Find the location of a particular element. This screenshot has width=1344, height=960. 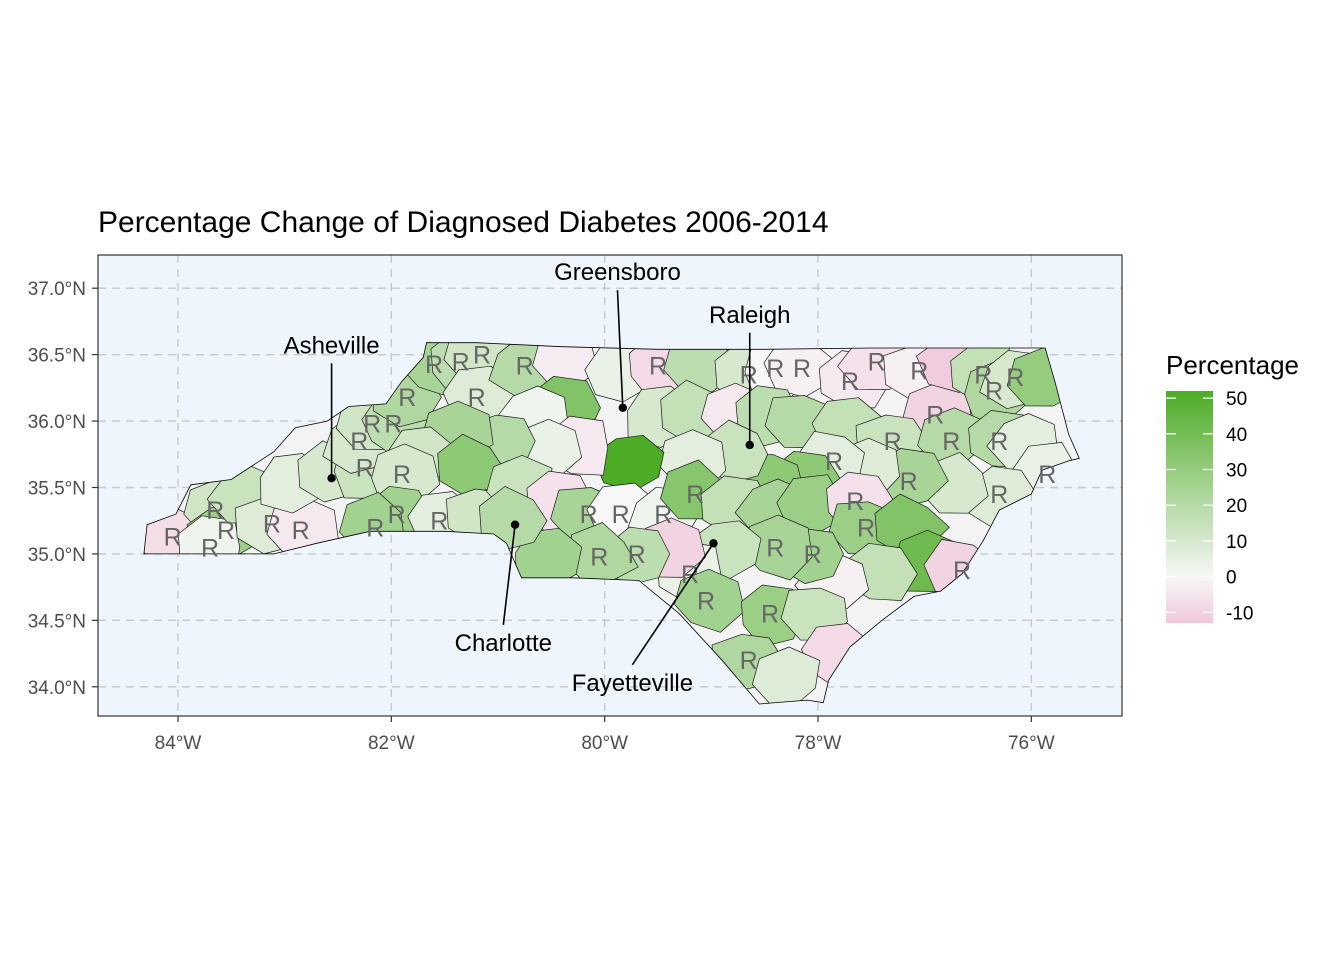

y-tick-label: 34.5°N is located at coordinates (57, 621).